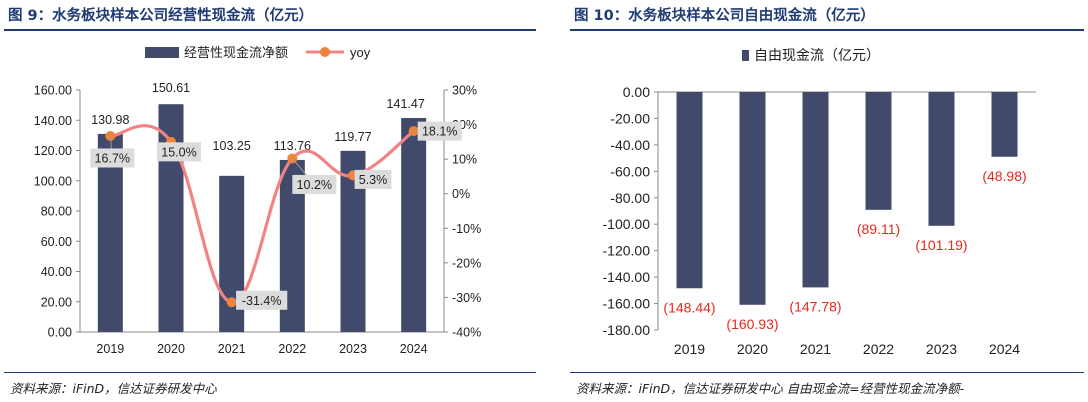  What do you see at coordinates (171, 88) in the screenshot?
I see `bar-value-label: 150.61` at bounding box center [171, 88].